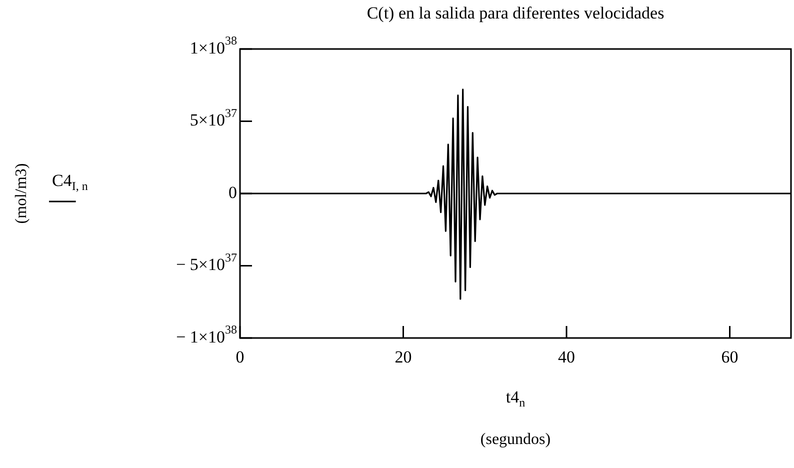 The image size is (794, 468). Describe the element at coordinates (21, 193) in the screenshot. I see `text: (mol/m3)` at that location.